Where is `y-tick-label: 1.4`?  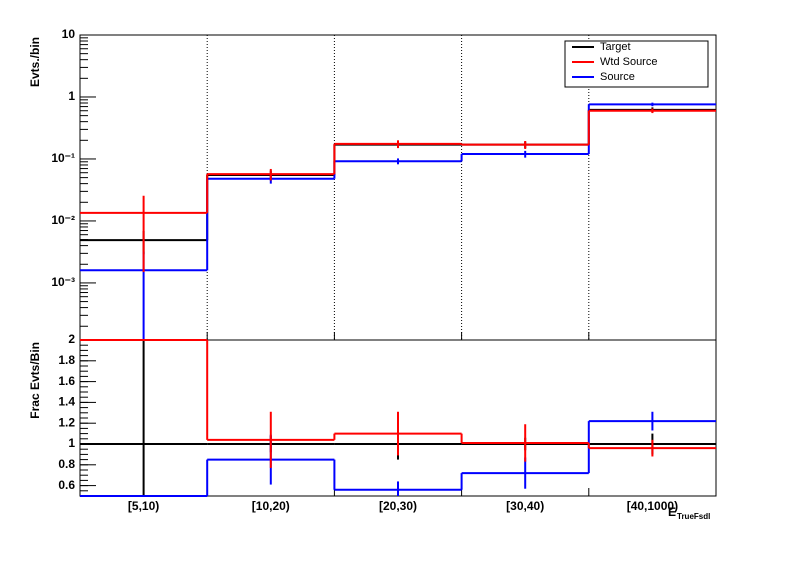 y-tick-label: 1.4 is located at coordinates (66, 402).